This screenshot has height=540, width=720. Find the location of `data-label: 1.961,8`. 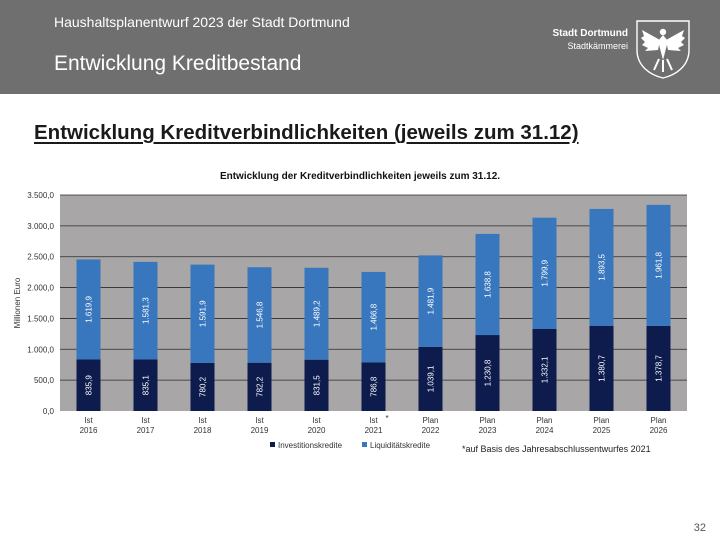

data-label: 1.961,8 is located at coordinates (659, 264).